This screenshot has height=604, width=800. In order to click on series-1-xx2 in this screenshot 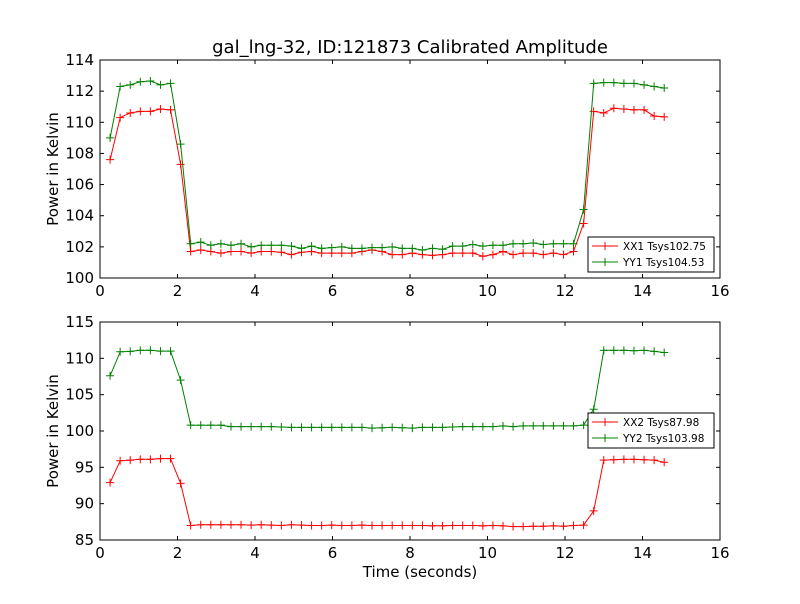, I will do `click(387, 492)`.